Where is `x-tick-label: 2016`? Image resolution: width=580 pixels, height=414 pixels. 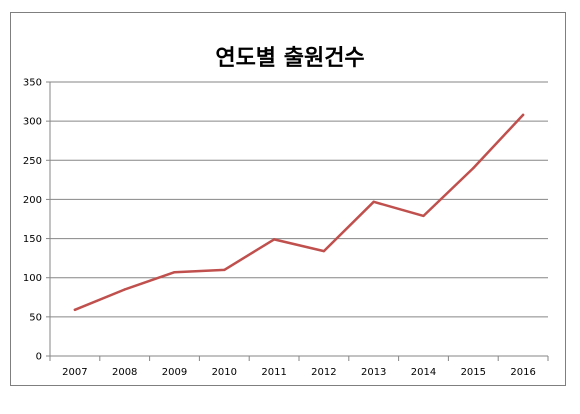 x-tick-label: 2016 is located at coordinates (522, 372).